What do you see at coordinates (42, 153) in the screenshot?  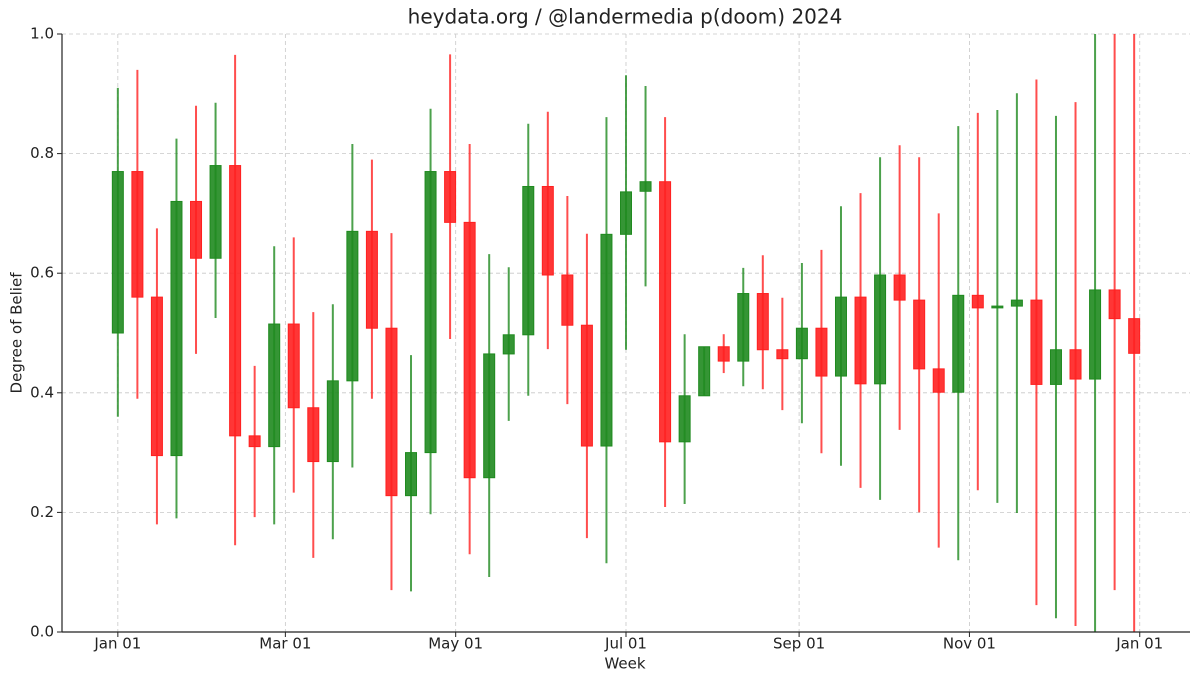 I see `y-tick-label: 0.8` at bounding box center [42, 153].